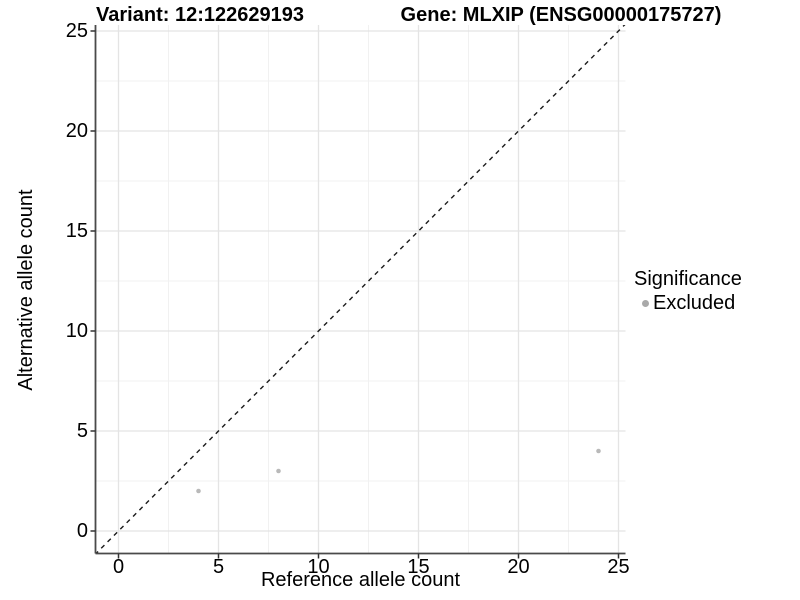 The width and height of the screenshot is (800, 600). Describe the element at coordinates (618, 567) in the screenshot. I see `x-tick-label: 25` at that location.